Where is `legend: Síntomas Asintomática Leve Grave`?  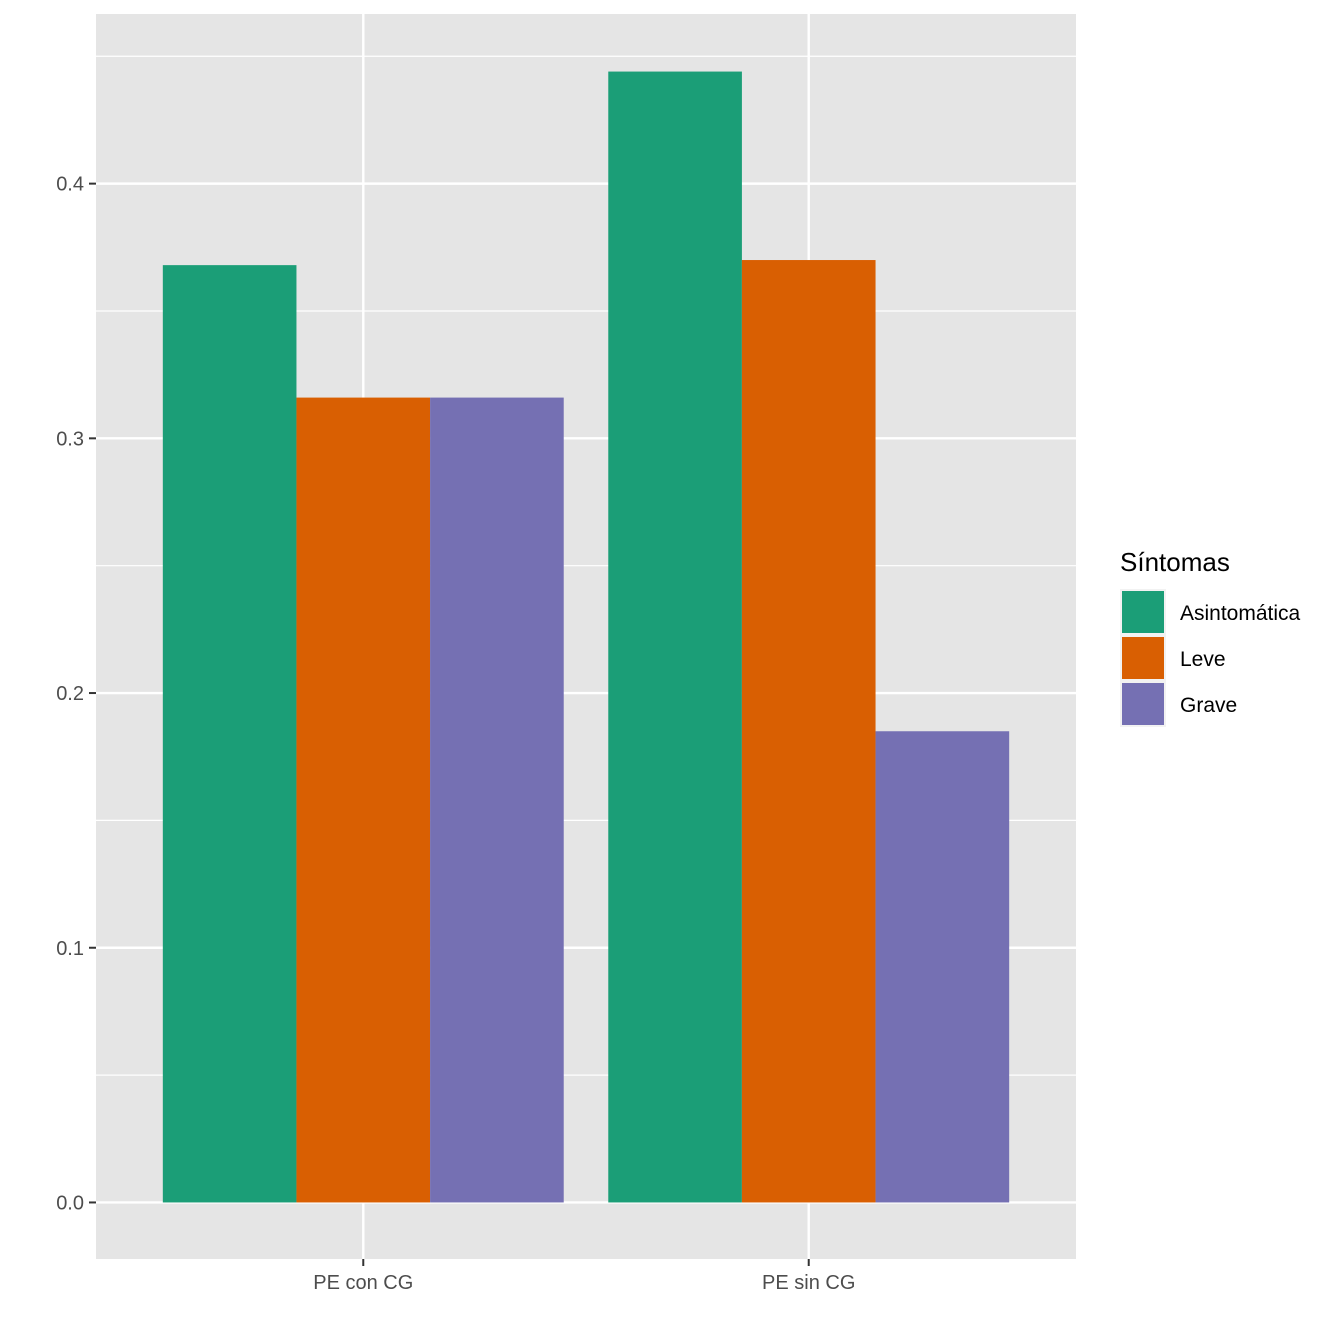
legend: Síntomas Asintomática Leve Grave is located at coordinates (1210, 637).